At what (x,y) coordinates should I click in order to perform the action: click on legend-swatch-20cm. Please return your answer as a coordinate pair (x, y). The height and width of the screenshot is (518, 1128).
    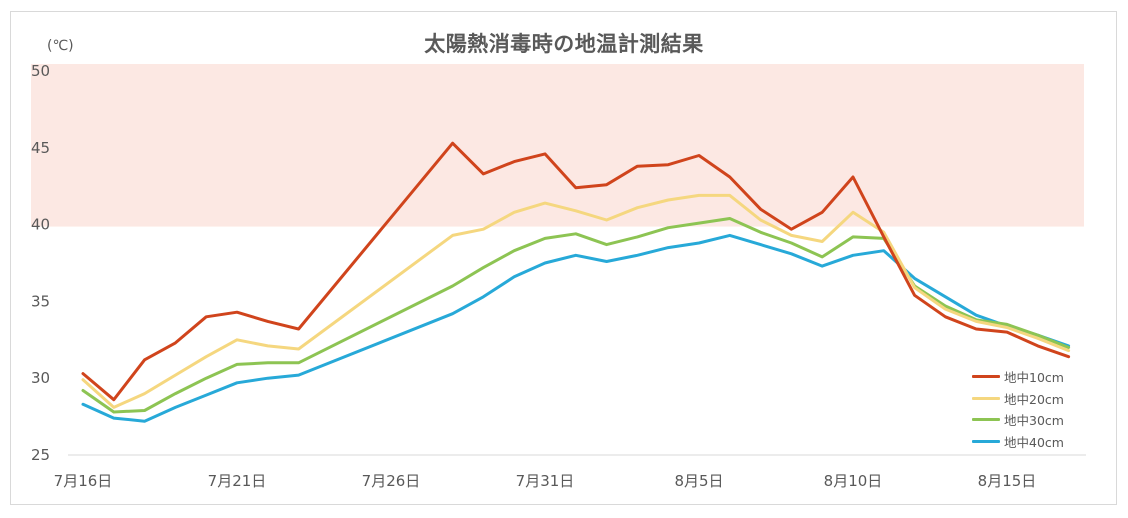
    Looking at the image, I should click on (986, 398).